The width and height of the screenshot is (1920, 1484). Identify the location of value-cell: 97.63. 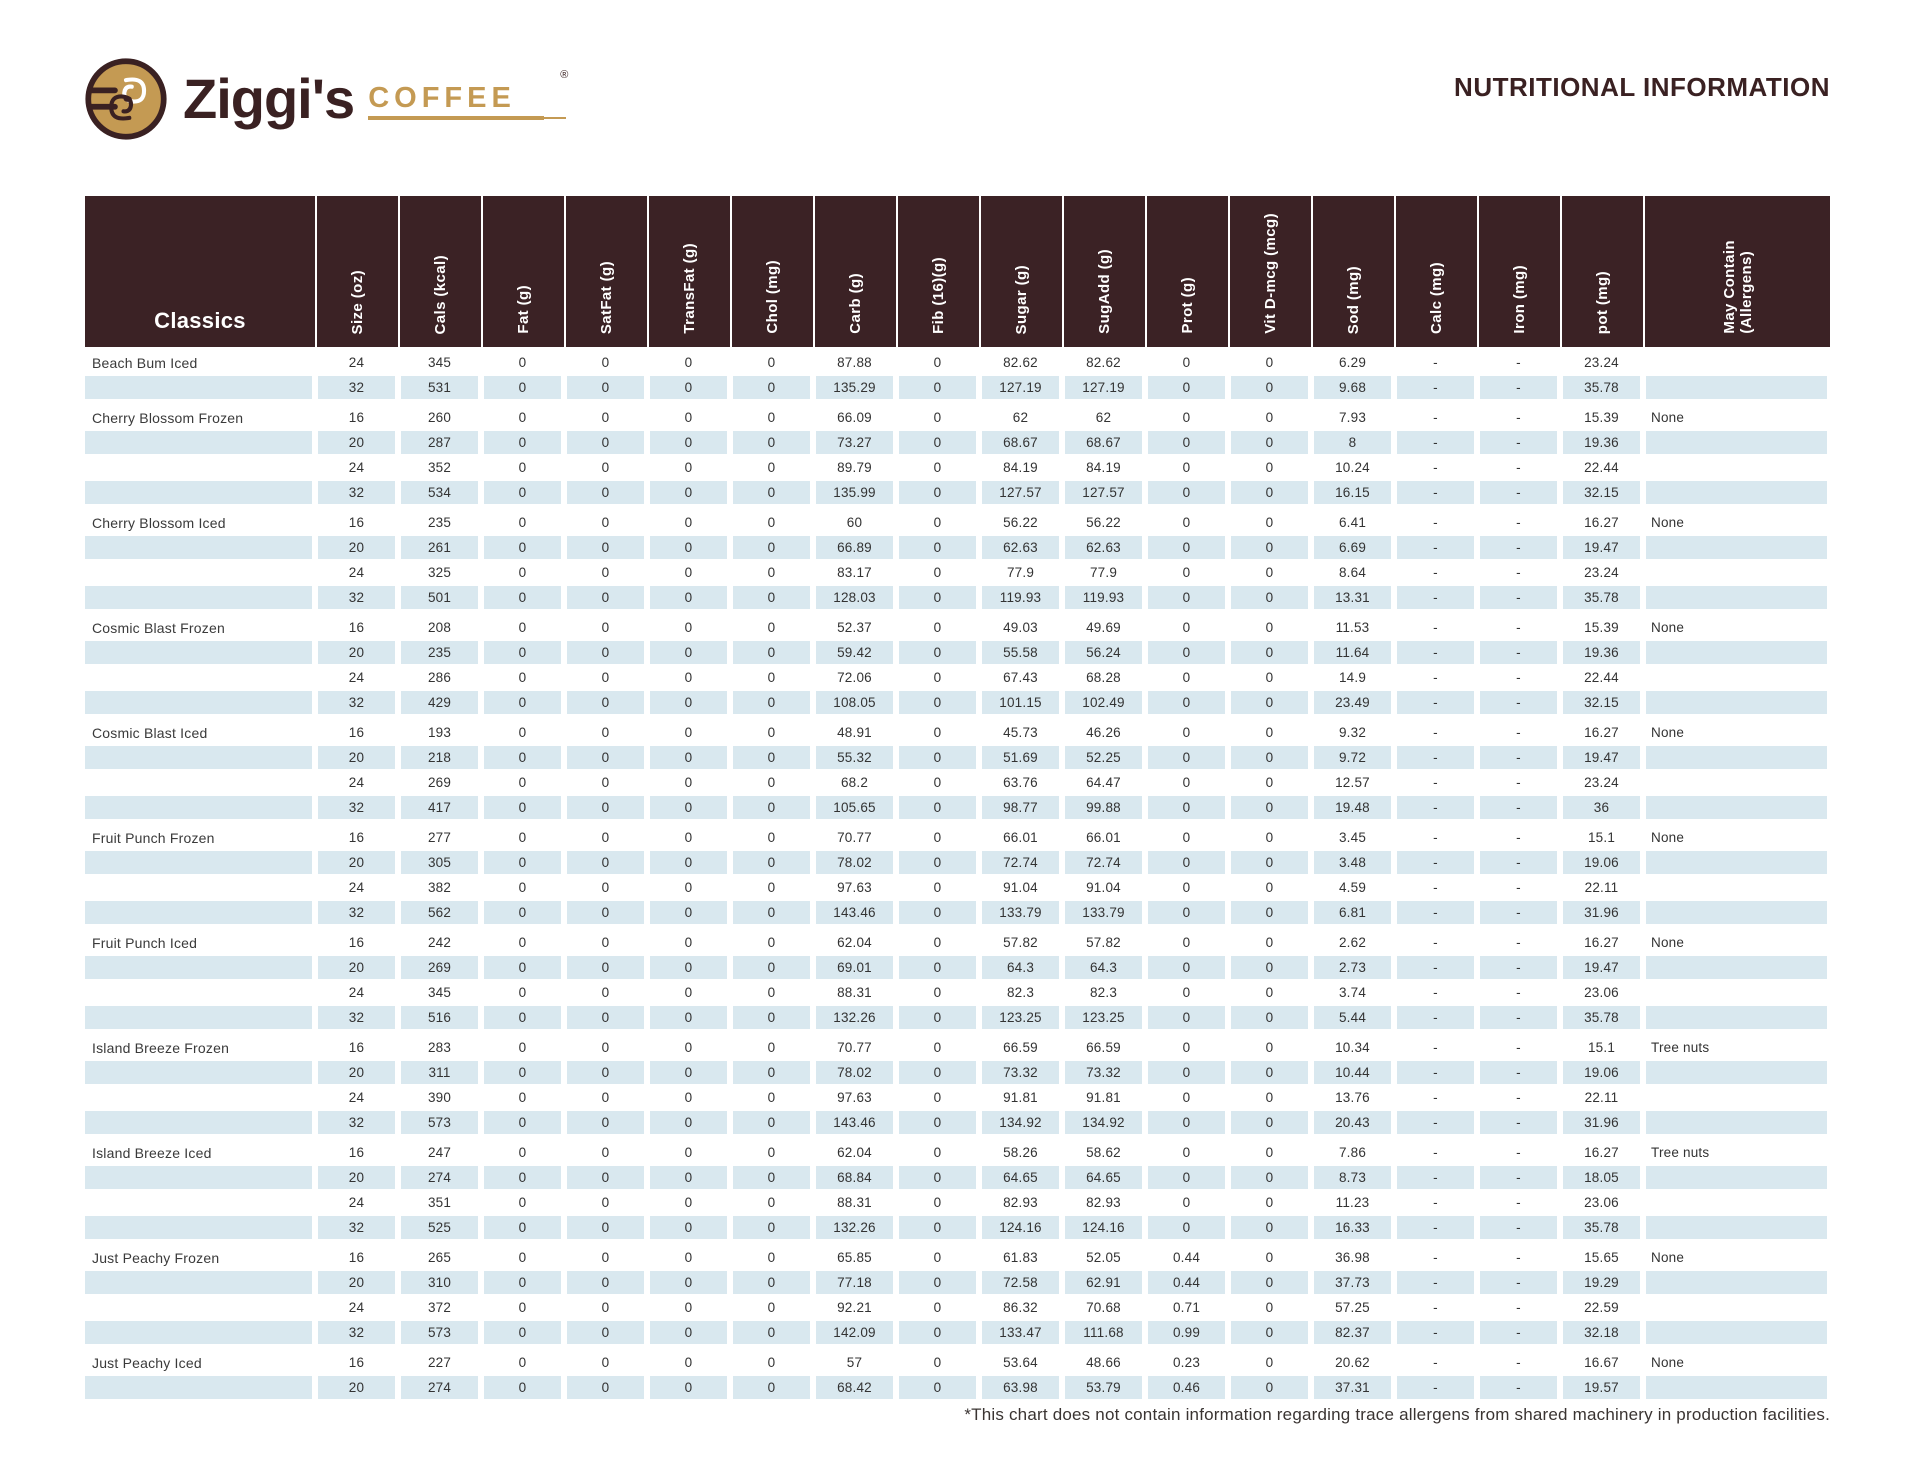
(854, 1097).